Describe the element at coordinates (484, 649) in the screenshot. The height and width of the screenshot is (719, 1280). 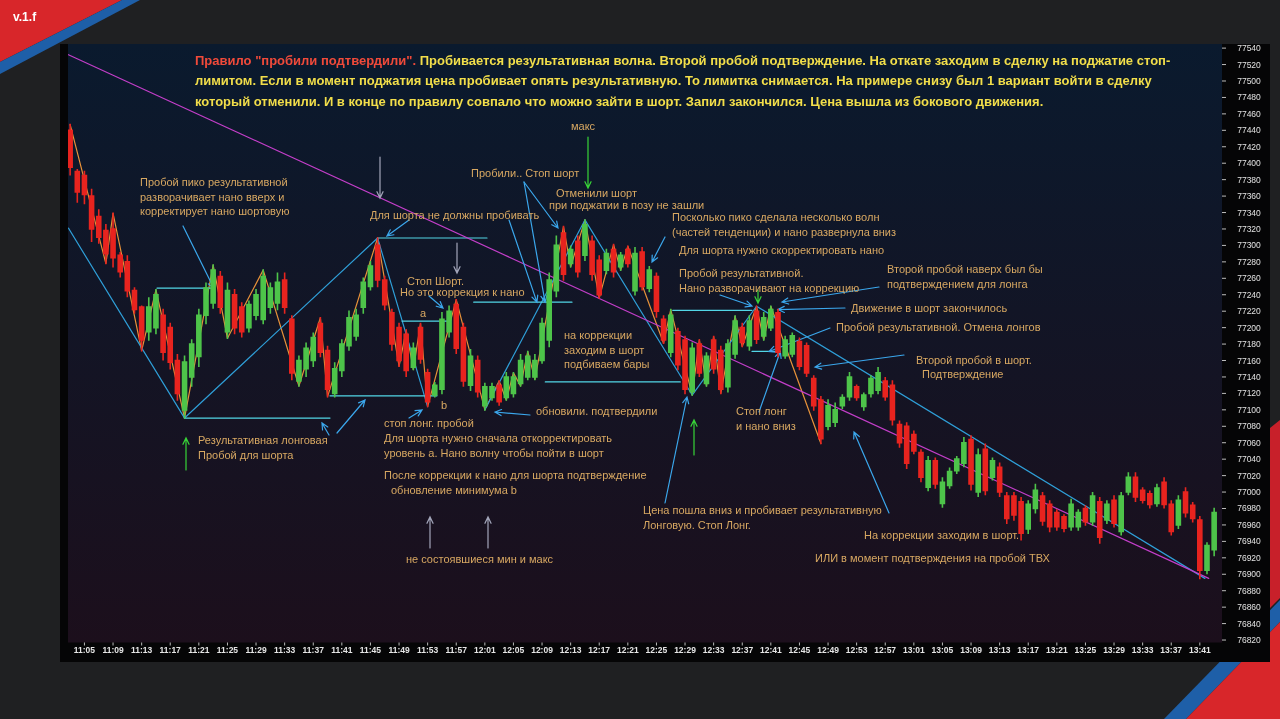
I see `x-tick-label: 12:01` at that location.